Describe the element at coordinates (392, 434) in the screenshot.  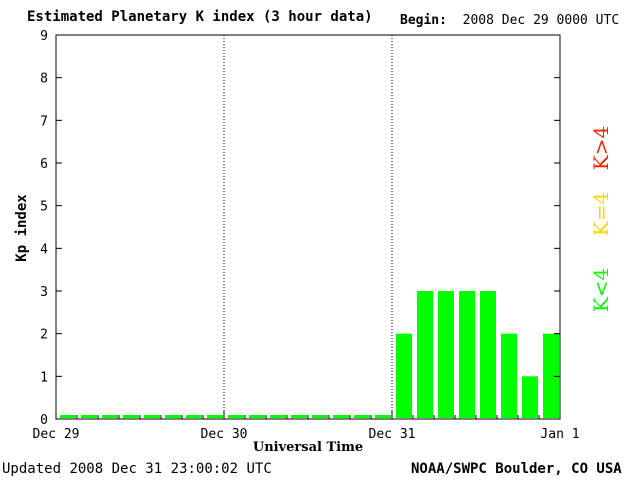
I see `x-tick-label: Dec 31` at that location.